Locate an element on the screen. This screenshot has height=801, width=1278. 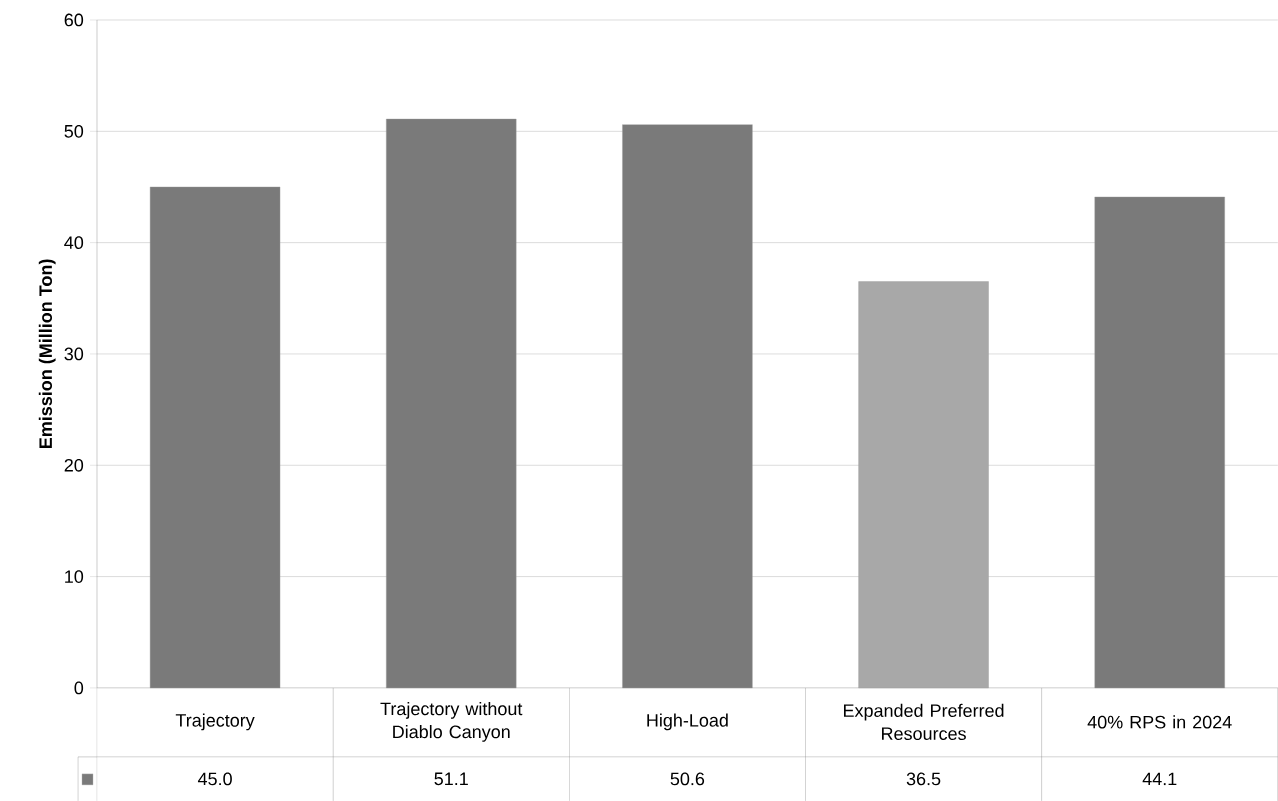
x-tick-label: 40% RPS in 2024 is located at coordinates (1159, 722).